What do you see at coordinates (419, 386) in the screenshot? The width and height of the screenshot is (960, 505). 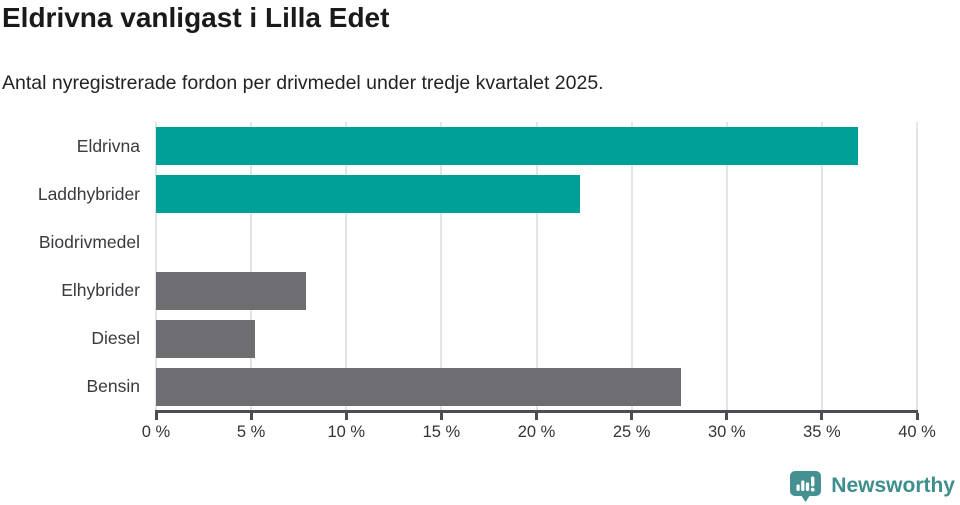 I see `bar-bensin` at bounding box center [419, 386].